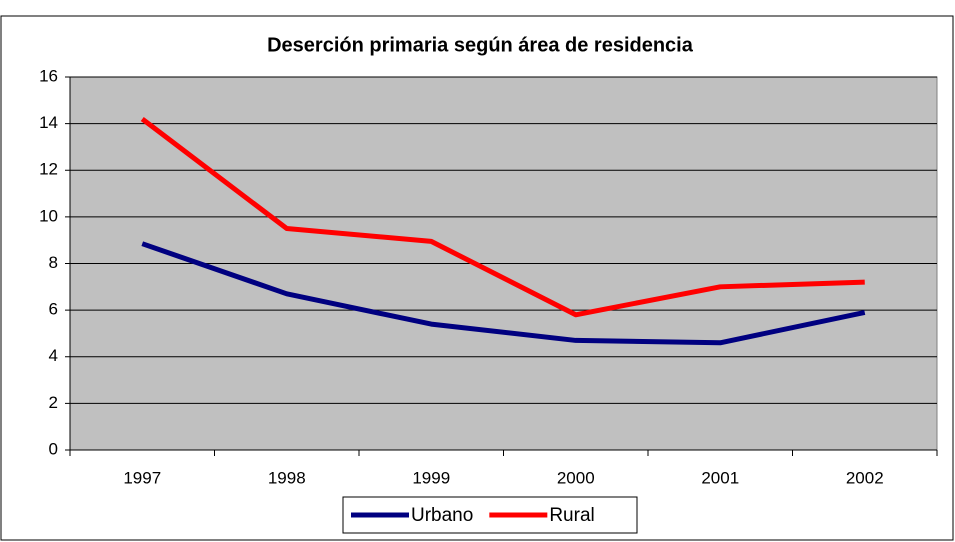 The image size is (955, 542). What do you see at coordinates (571, 515) in the screenshot?
I see `legend-label: Rural` at bounding box center [571, 515].